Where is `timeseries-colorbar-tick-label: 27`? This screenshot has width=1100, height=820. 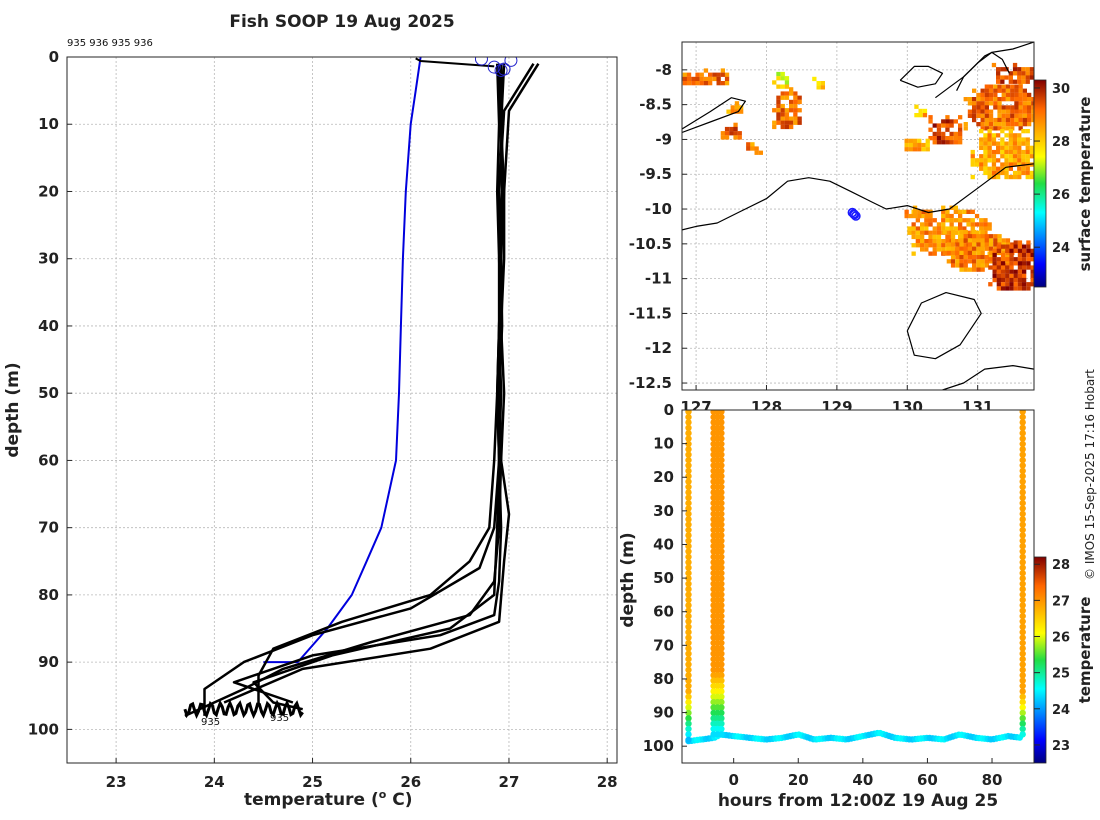 timeseries-colorbar-tick-label: 27 is located at coordinates (1061, 601).